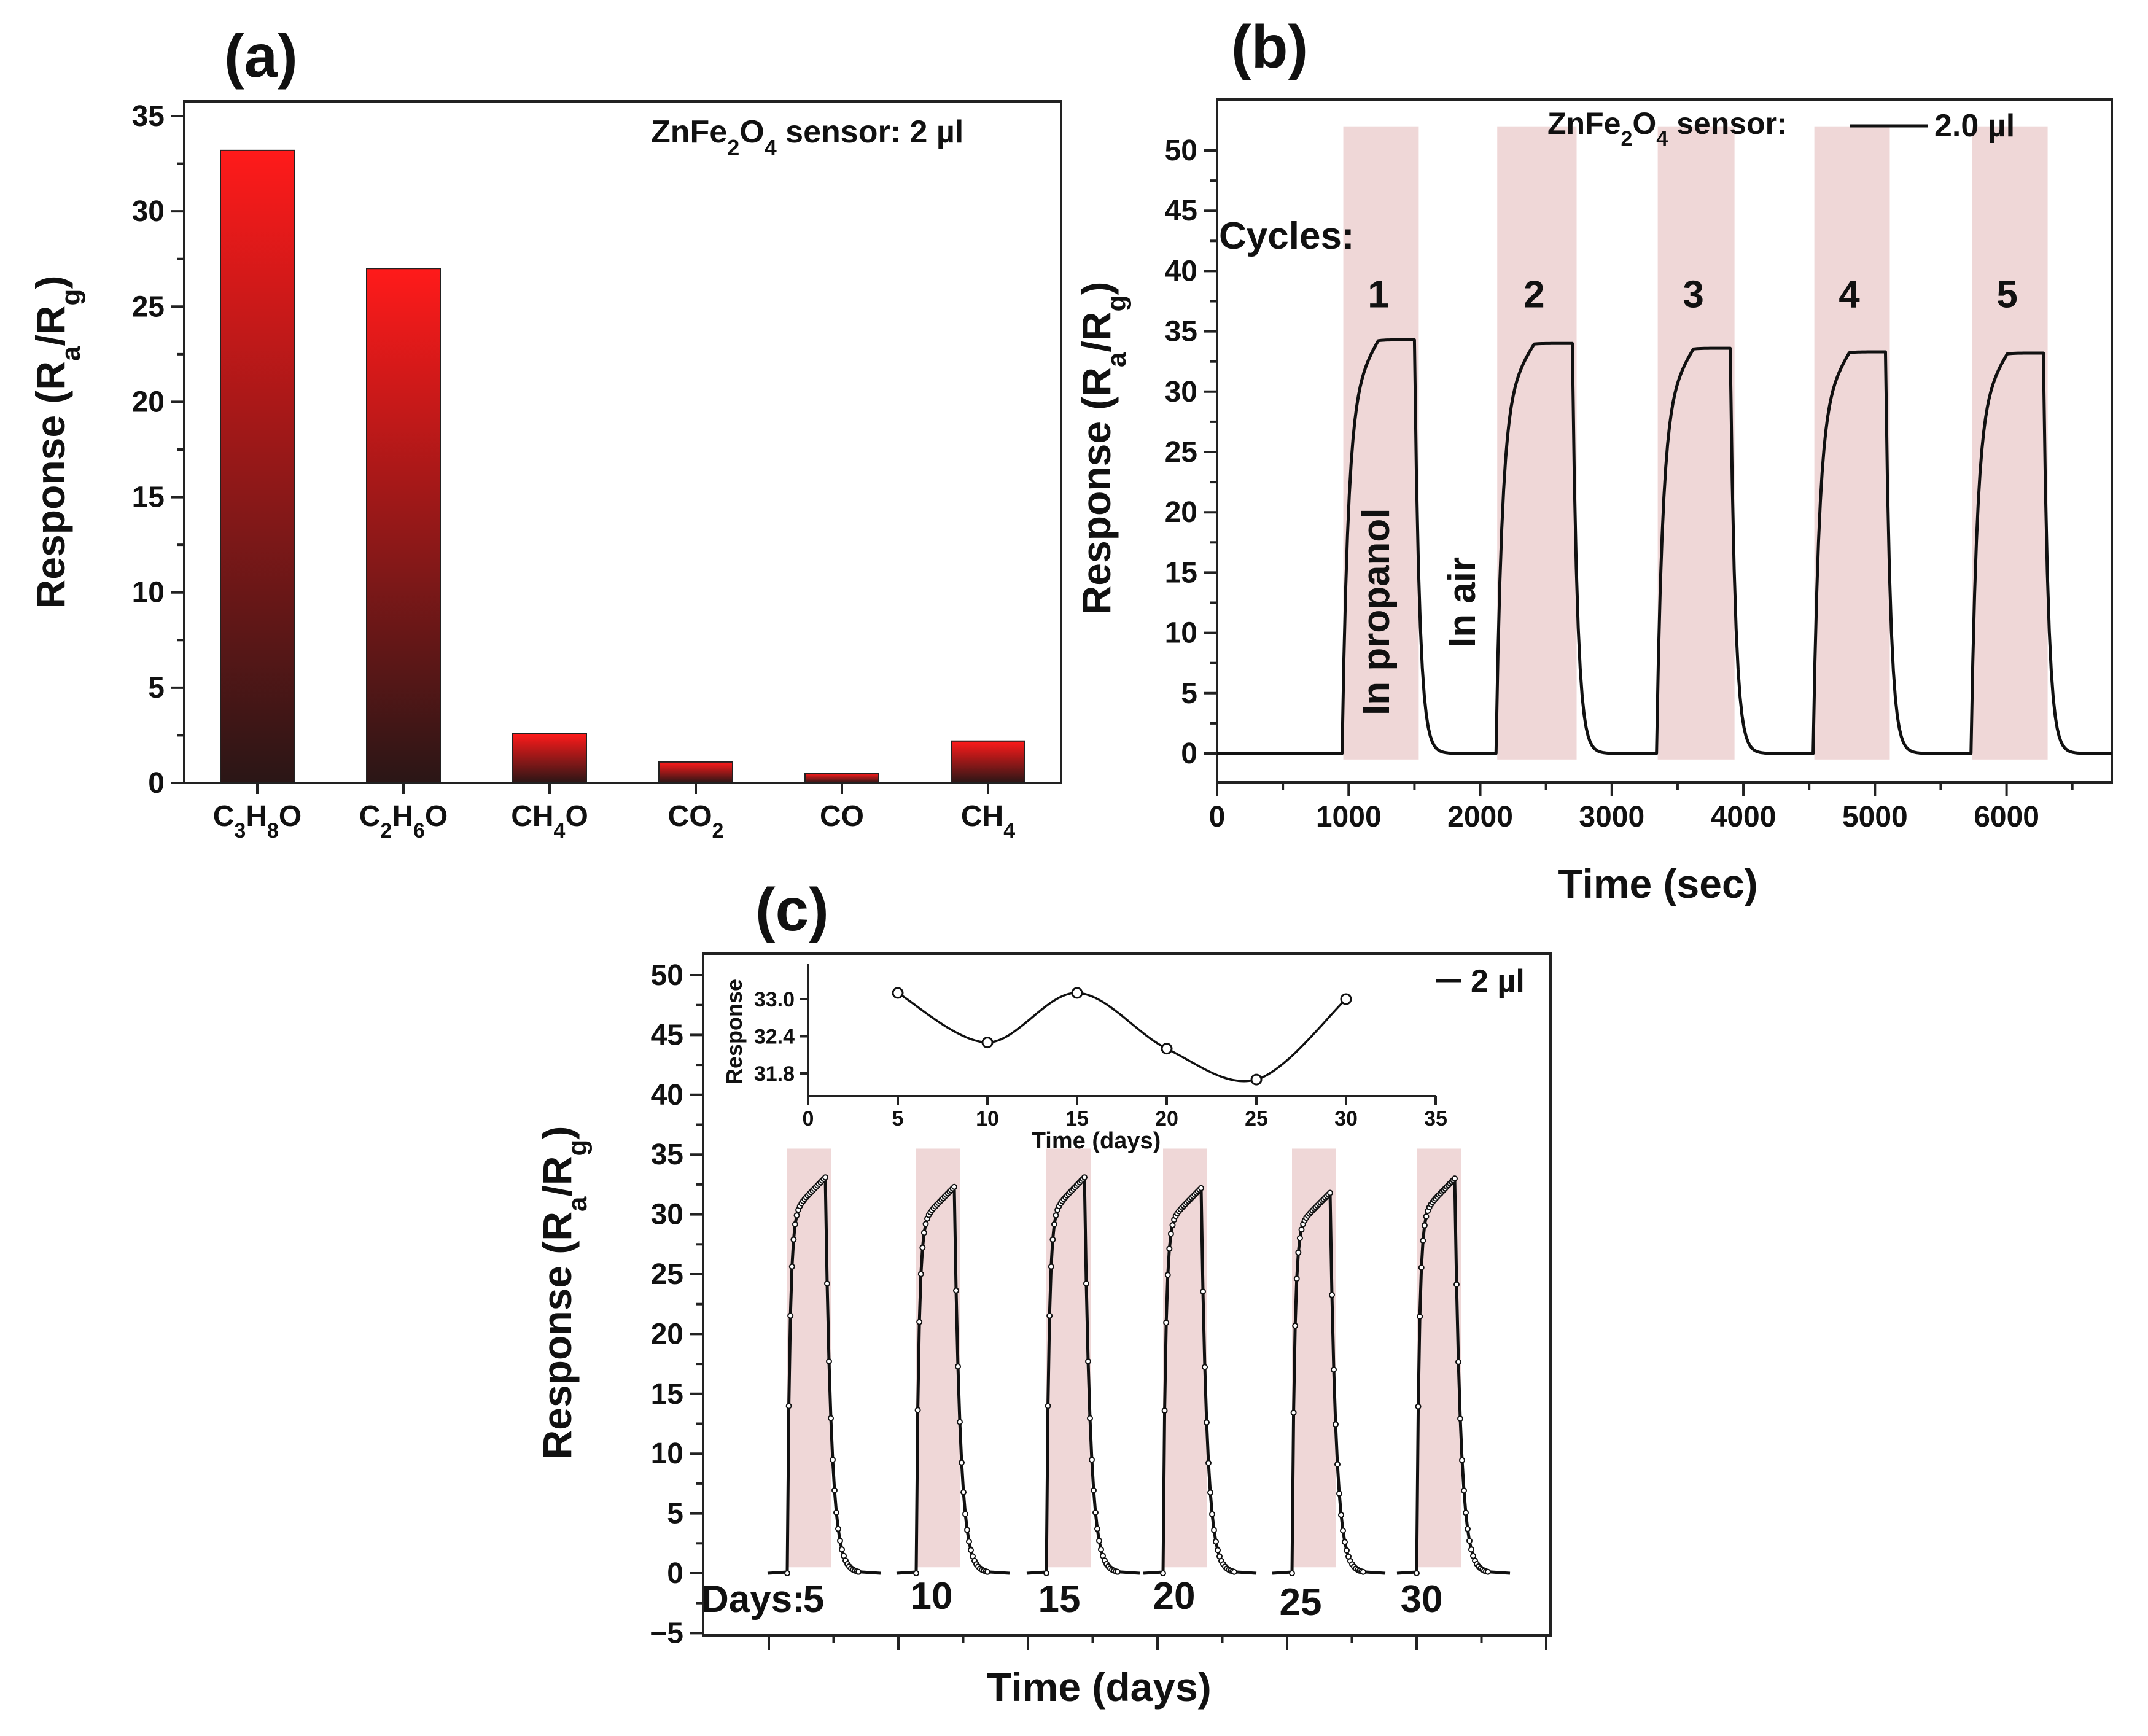 This screenshot has height=1736, width=2148. What do you see at coordinates (1533, 294) in the screenshot?
I see `b-cycle-label: 2` at bounding box center [1533, 294].